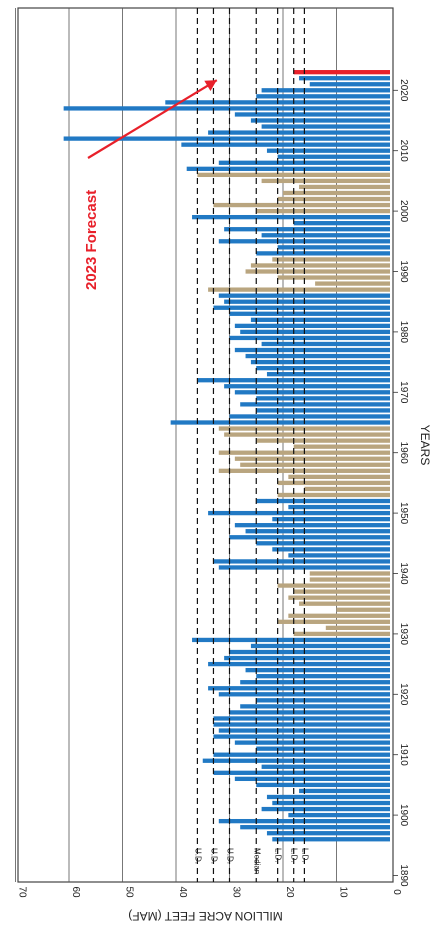 The image size is (433, 930). What do you see at coordinates (403, 151) in the screenshot?
I see `x-tick-label: 2010` at bounding box center [403, 151].